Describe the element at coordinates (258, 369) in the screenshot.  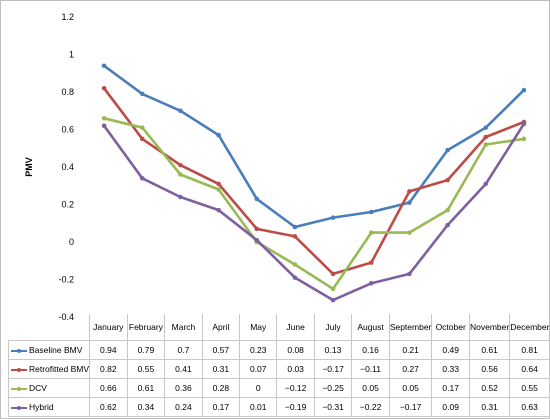
I see `data-label: 0.07` at that location.